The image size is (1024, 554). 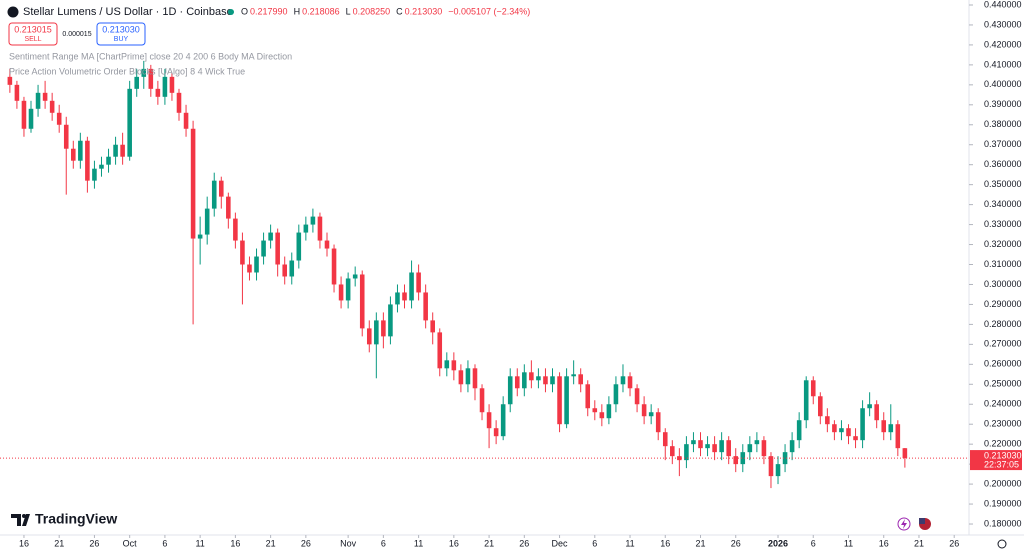 What do you see at coordinates (321, 11) in the screenshot?
I see `ohlc-value: 0.218086` at bounding box center [321, 11].